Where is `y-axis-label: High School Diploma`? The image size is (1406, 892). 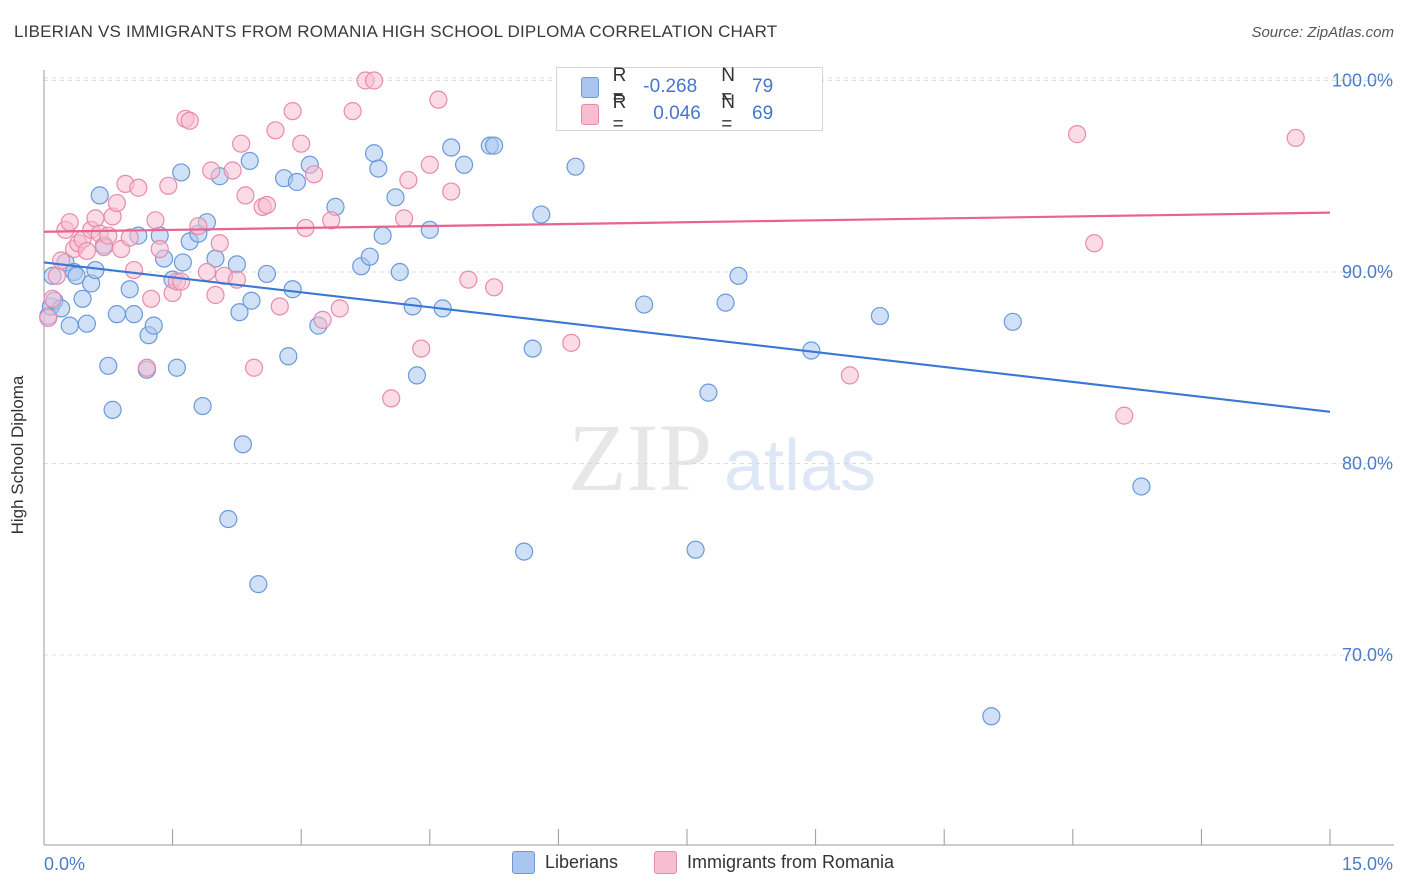
y-axis-label: High School Diploma is located at coordinates (17, 455).